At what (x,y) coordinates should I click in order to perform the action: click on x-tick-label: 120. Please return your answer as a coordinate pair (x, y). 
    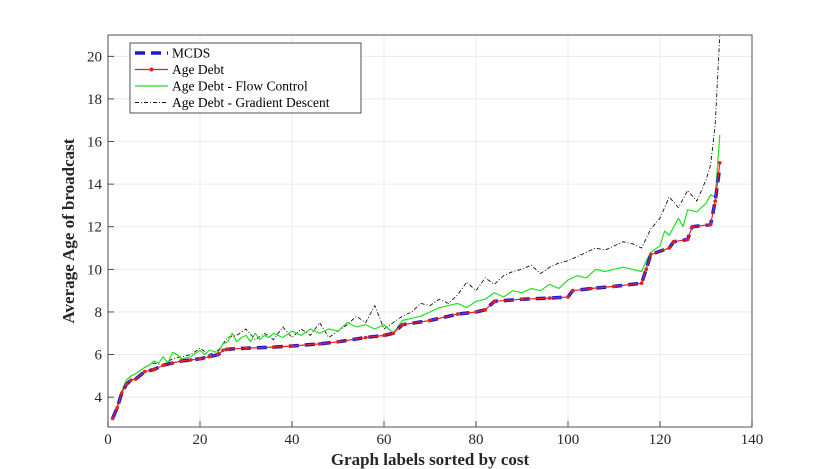
    Looking at the image, I should click on (660, 440).